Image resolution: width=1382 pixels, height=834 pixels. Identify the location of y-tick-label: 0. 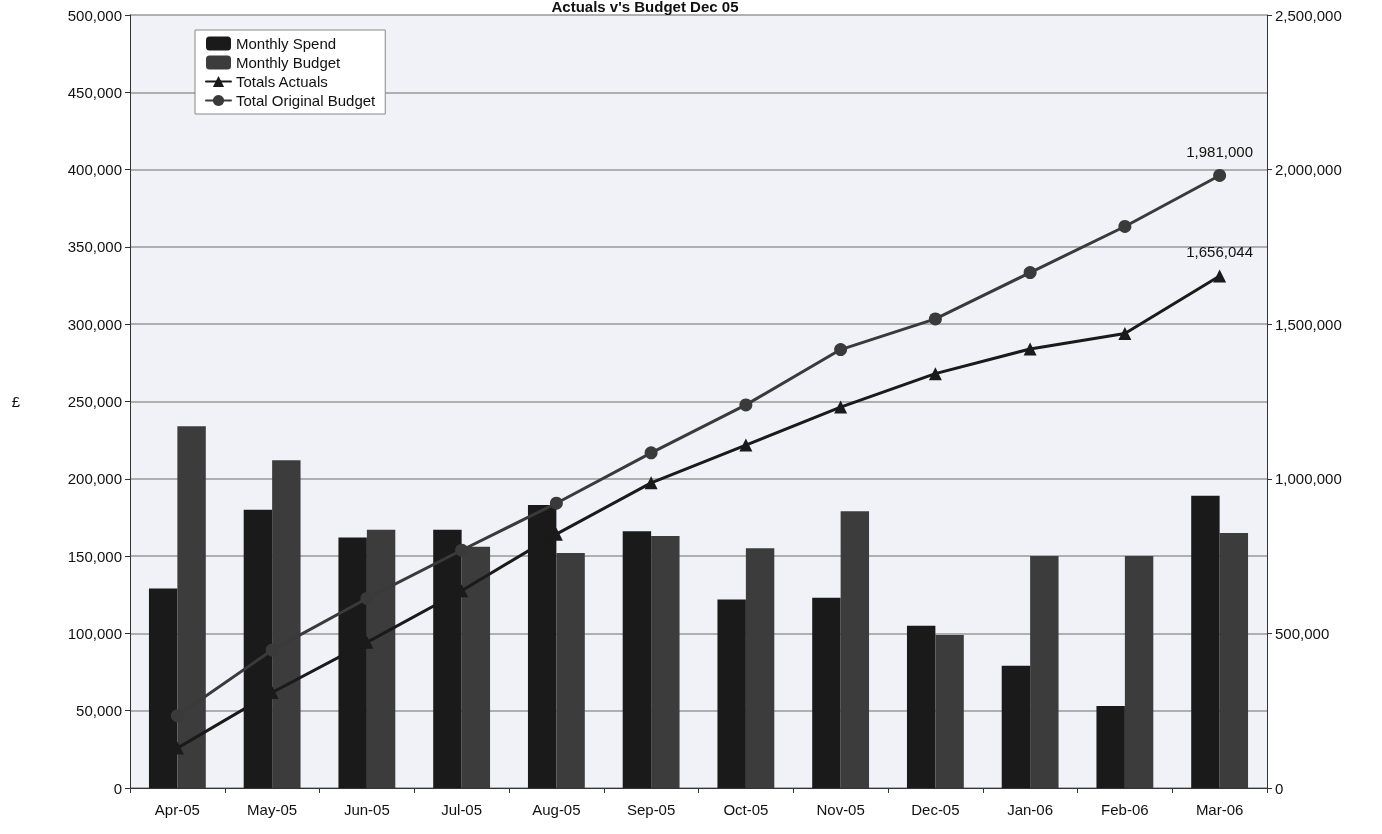
(117, 788).